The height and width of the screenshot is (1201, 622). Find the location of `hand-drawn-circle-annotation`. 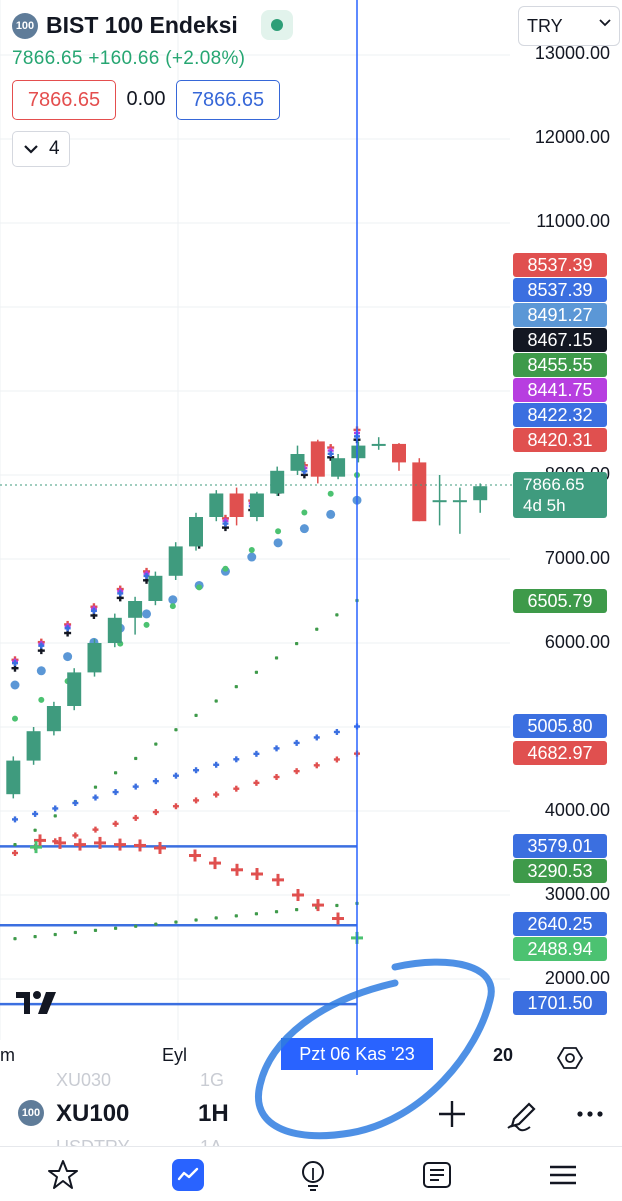

hand-drawn-circle-annotation is located at coordinates (375, 1049).